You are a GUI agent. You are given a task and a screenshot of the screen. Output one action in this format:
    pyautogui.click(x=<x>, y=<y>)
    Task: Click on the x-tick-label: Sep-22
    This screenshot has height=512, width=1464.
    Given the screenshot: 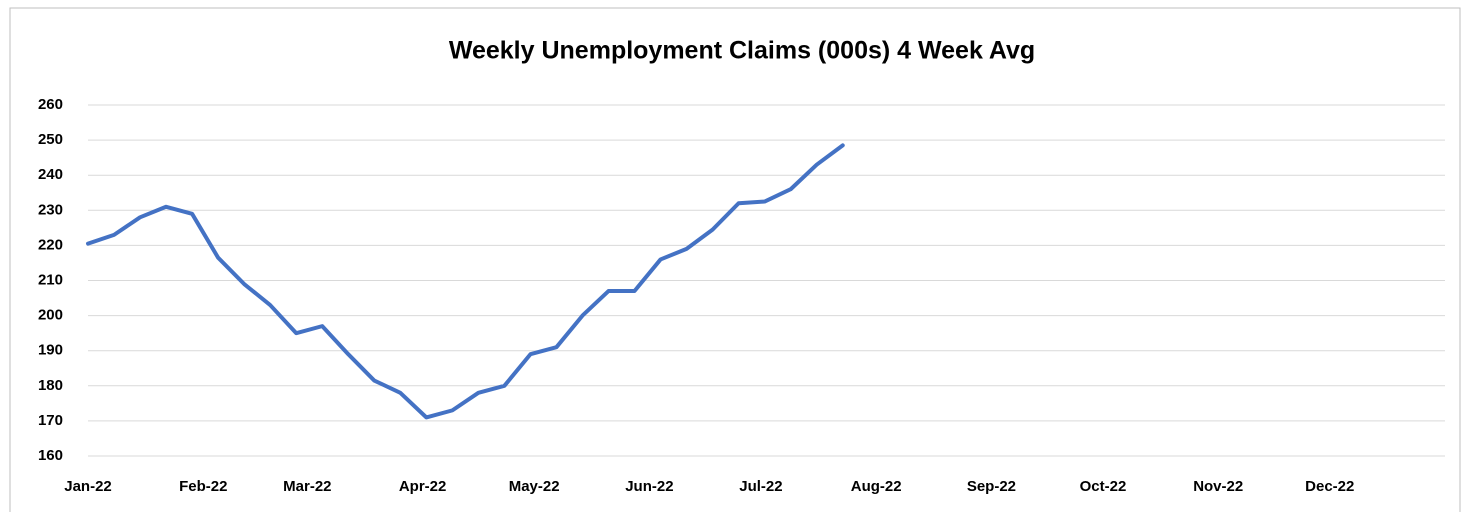 What is the action you would take?
    pyautogui.click(x=991, y=486)
    